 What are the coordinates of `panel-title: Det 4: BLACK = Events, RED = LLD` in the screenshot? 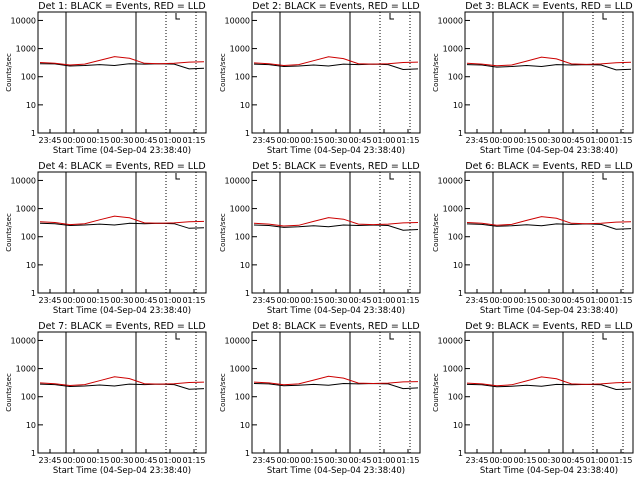 It's located at (121, 166).